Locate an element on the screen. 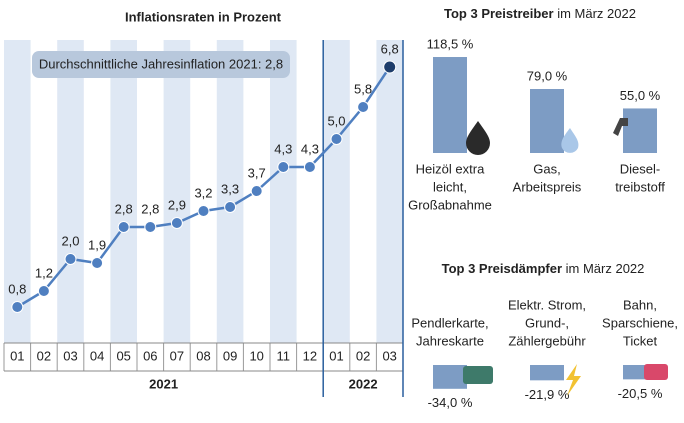 The width and height of the screenshot is (684, 423). chart-title: Top 3 Preisdämpfer im März 2022 is located at coordinates (543, 268).